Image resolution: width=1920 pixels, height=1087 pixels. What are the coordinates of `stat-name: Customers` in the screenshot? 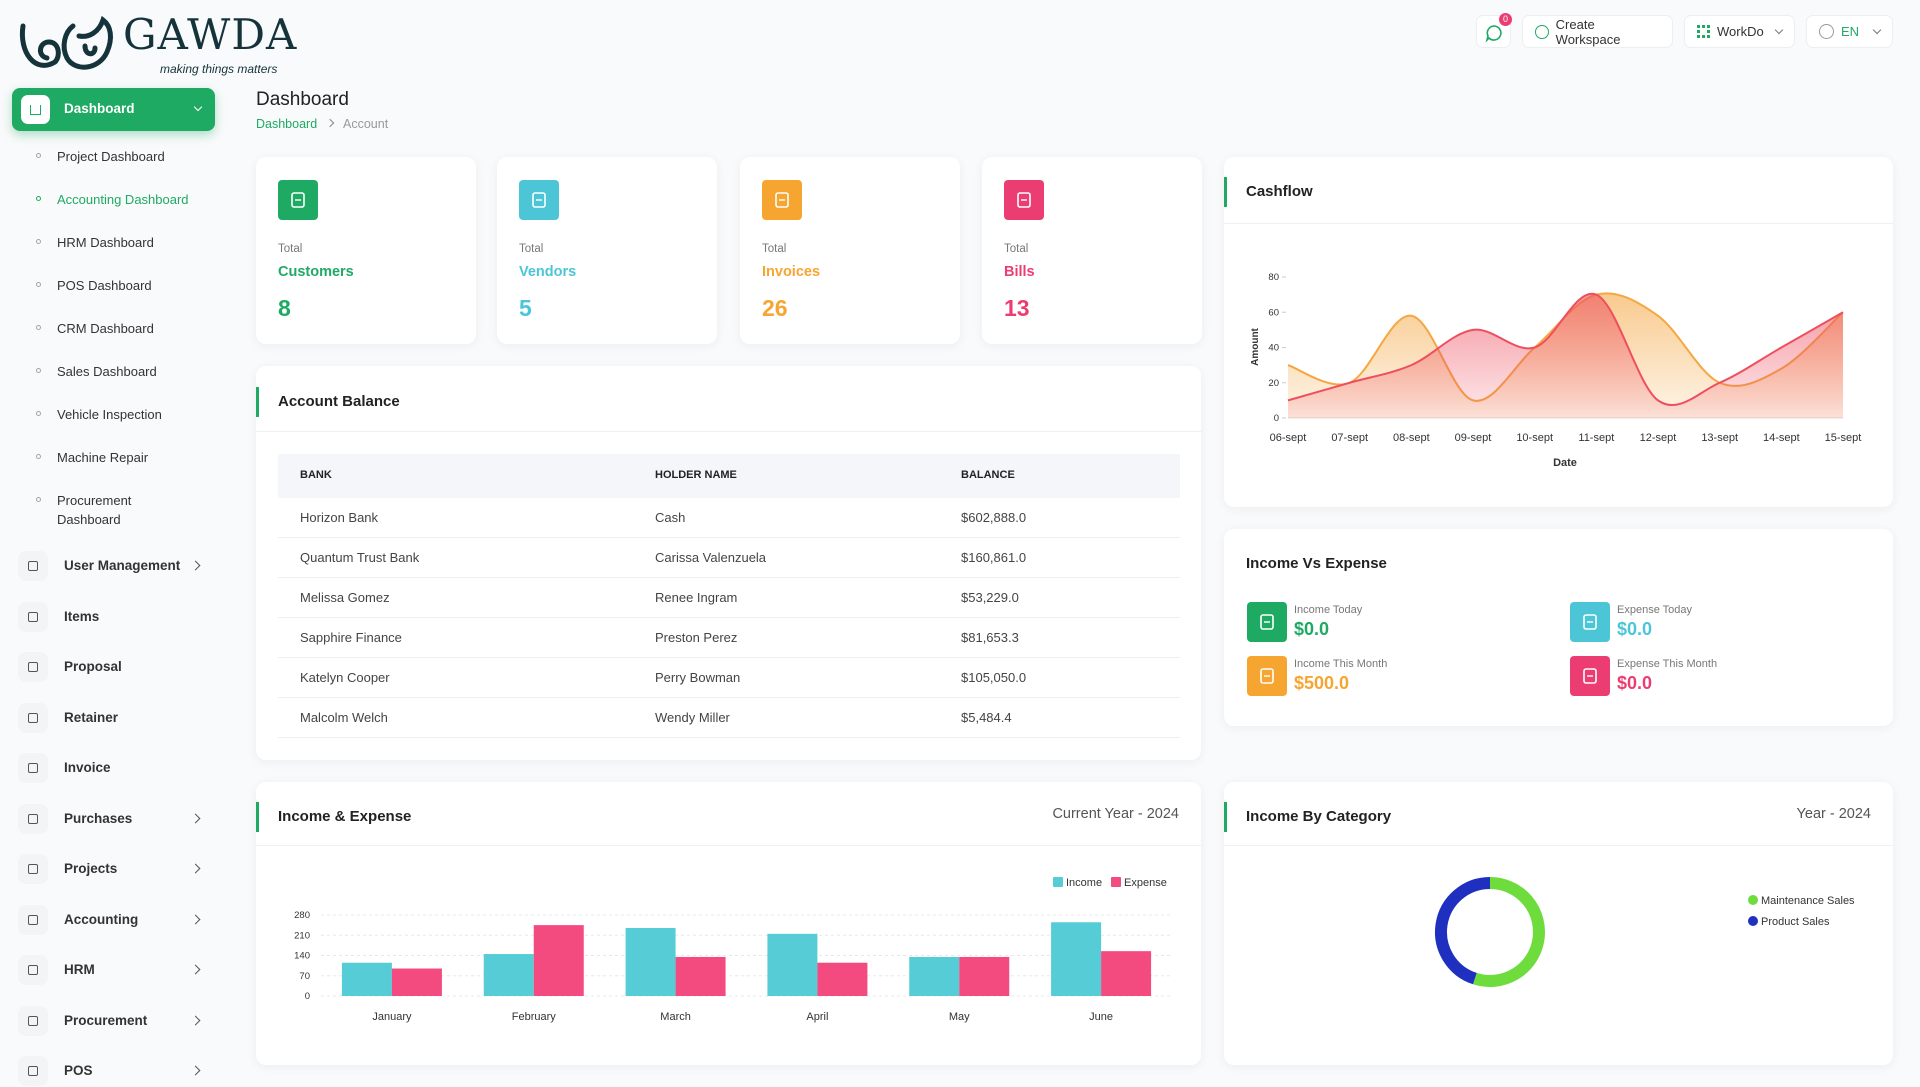 It's located at (316, 272).